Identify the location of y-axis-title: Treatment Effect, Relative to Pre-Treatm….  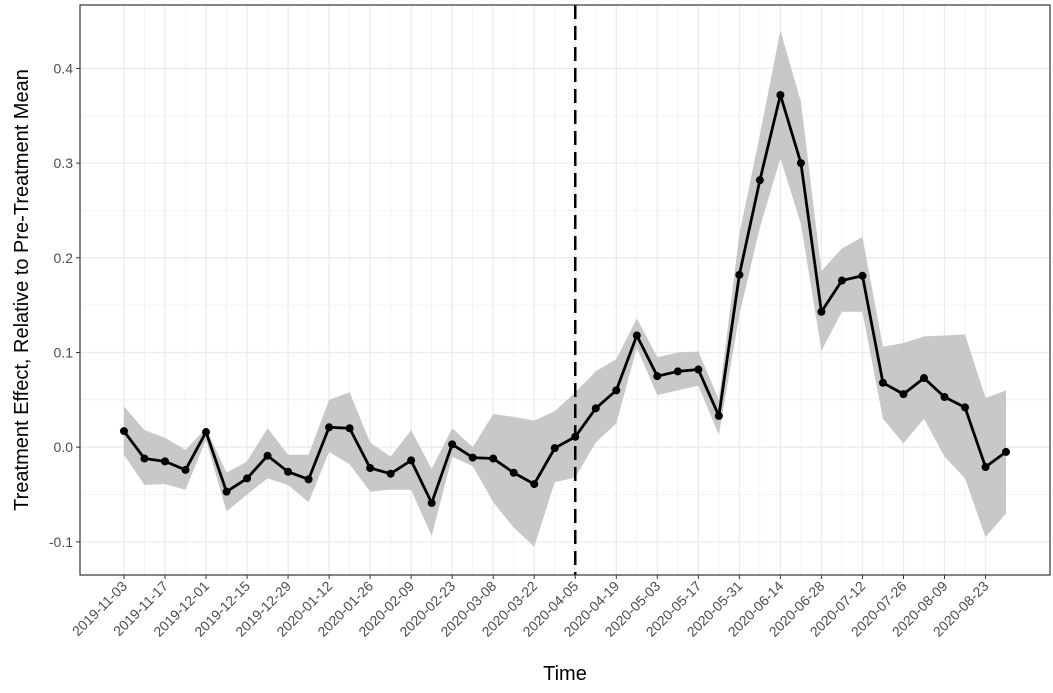
(22, 290).